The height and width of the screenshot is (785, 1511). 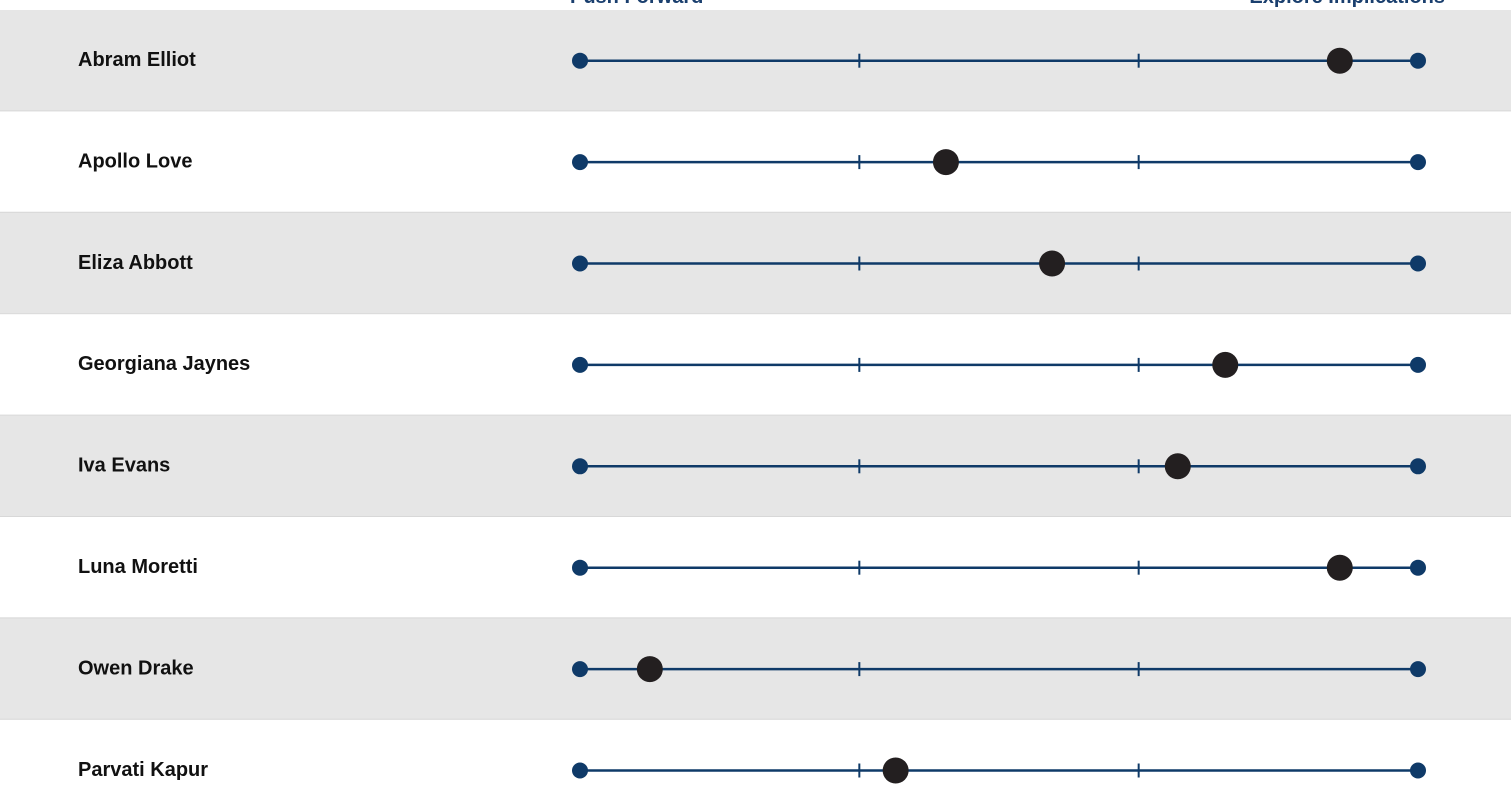 What do you see at coordinates (136, 668) in the screenshot?
I see `row-label: Owen Drake` at bounding box center [136, 668].